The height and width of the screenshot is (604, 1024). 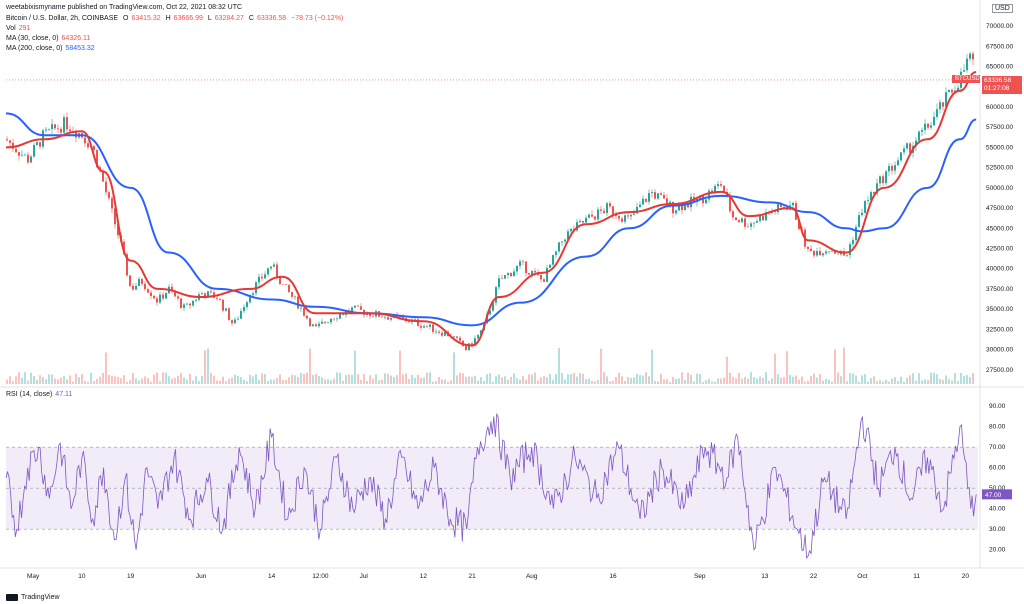 What do you see at coordinates (997, 427) in the screenshot?
I see `rsi-tick-label: 80.00` at bounding box center [997, 427].